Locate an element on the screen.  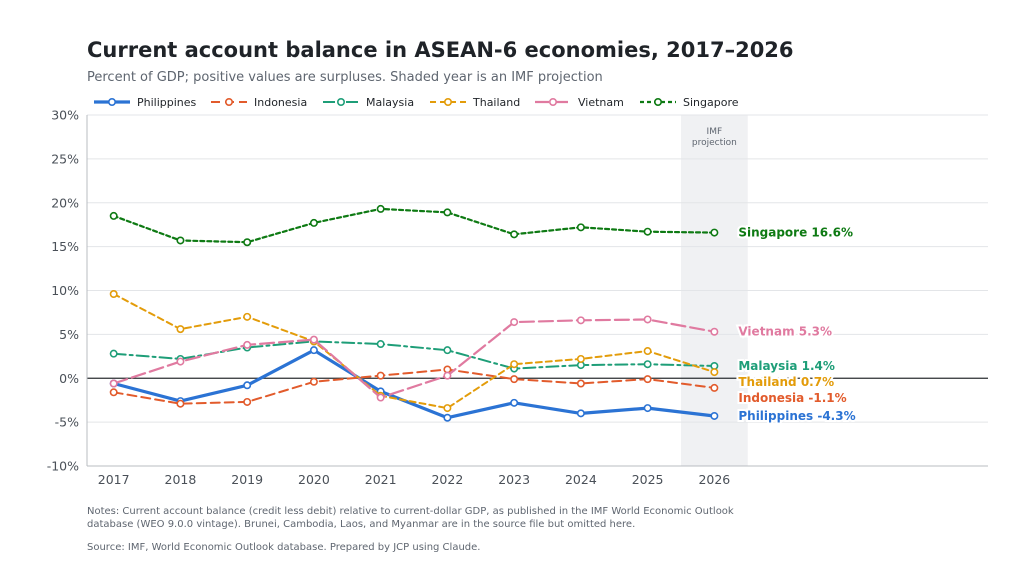
y-tick-label: 0% is located at coordinates (69, 378).